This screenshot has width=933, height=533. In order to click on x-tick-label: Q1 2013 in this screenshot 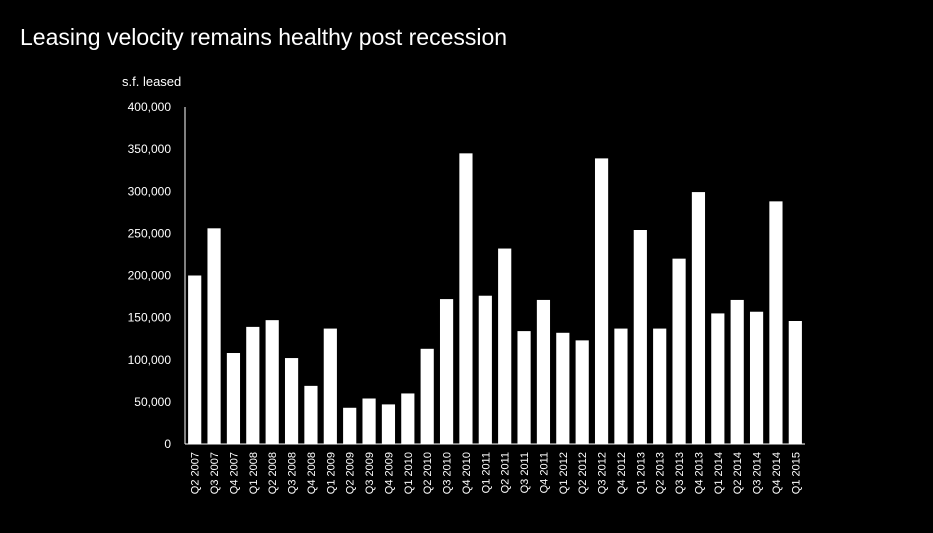, I will do `click(641, 473)`.